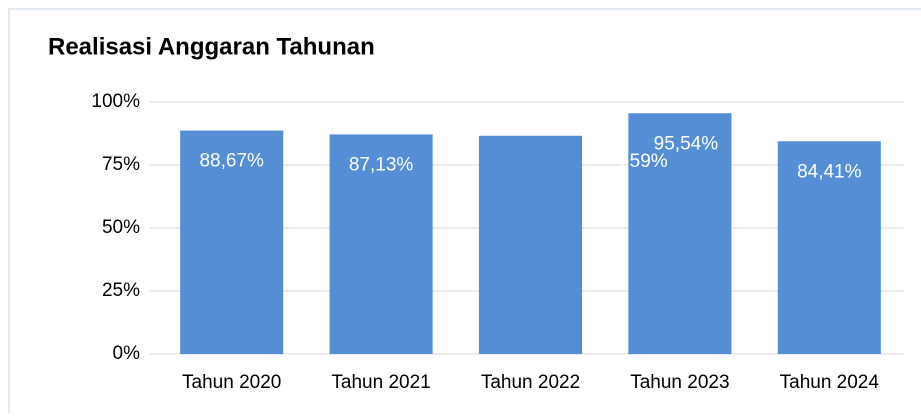  What do you see at coordinates (635, 161) in the screenshot?
I see `value-label: 86,59%` at bounding box center [635, 161].